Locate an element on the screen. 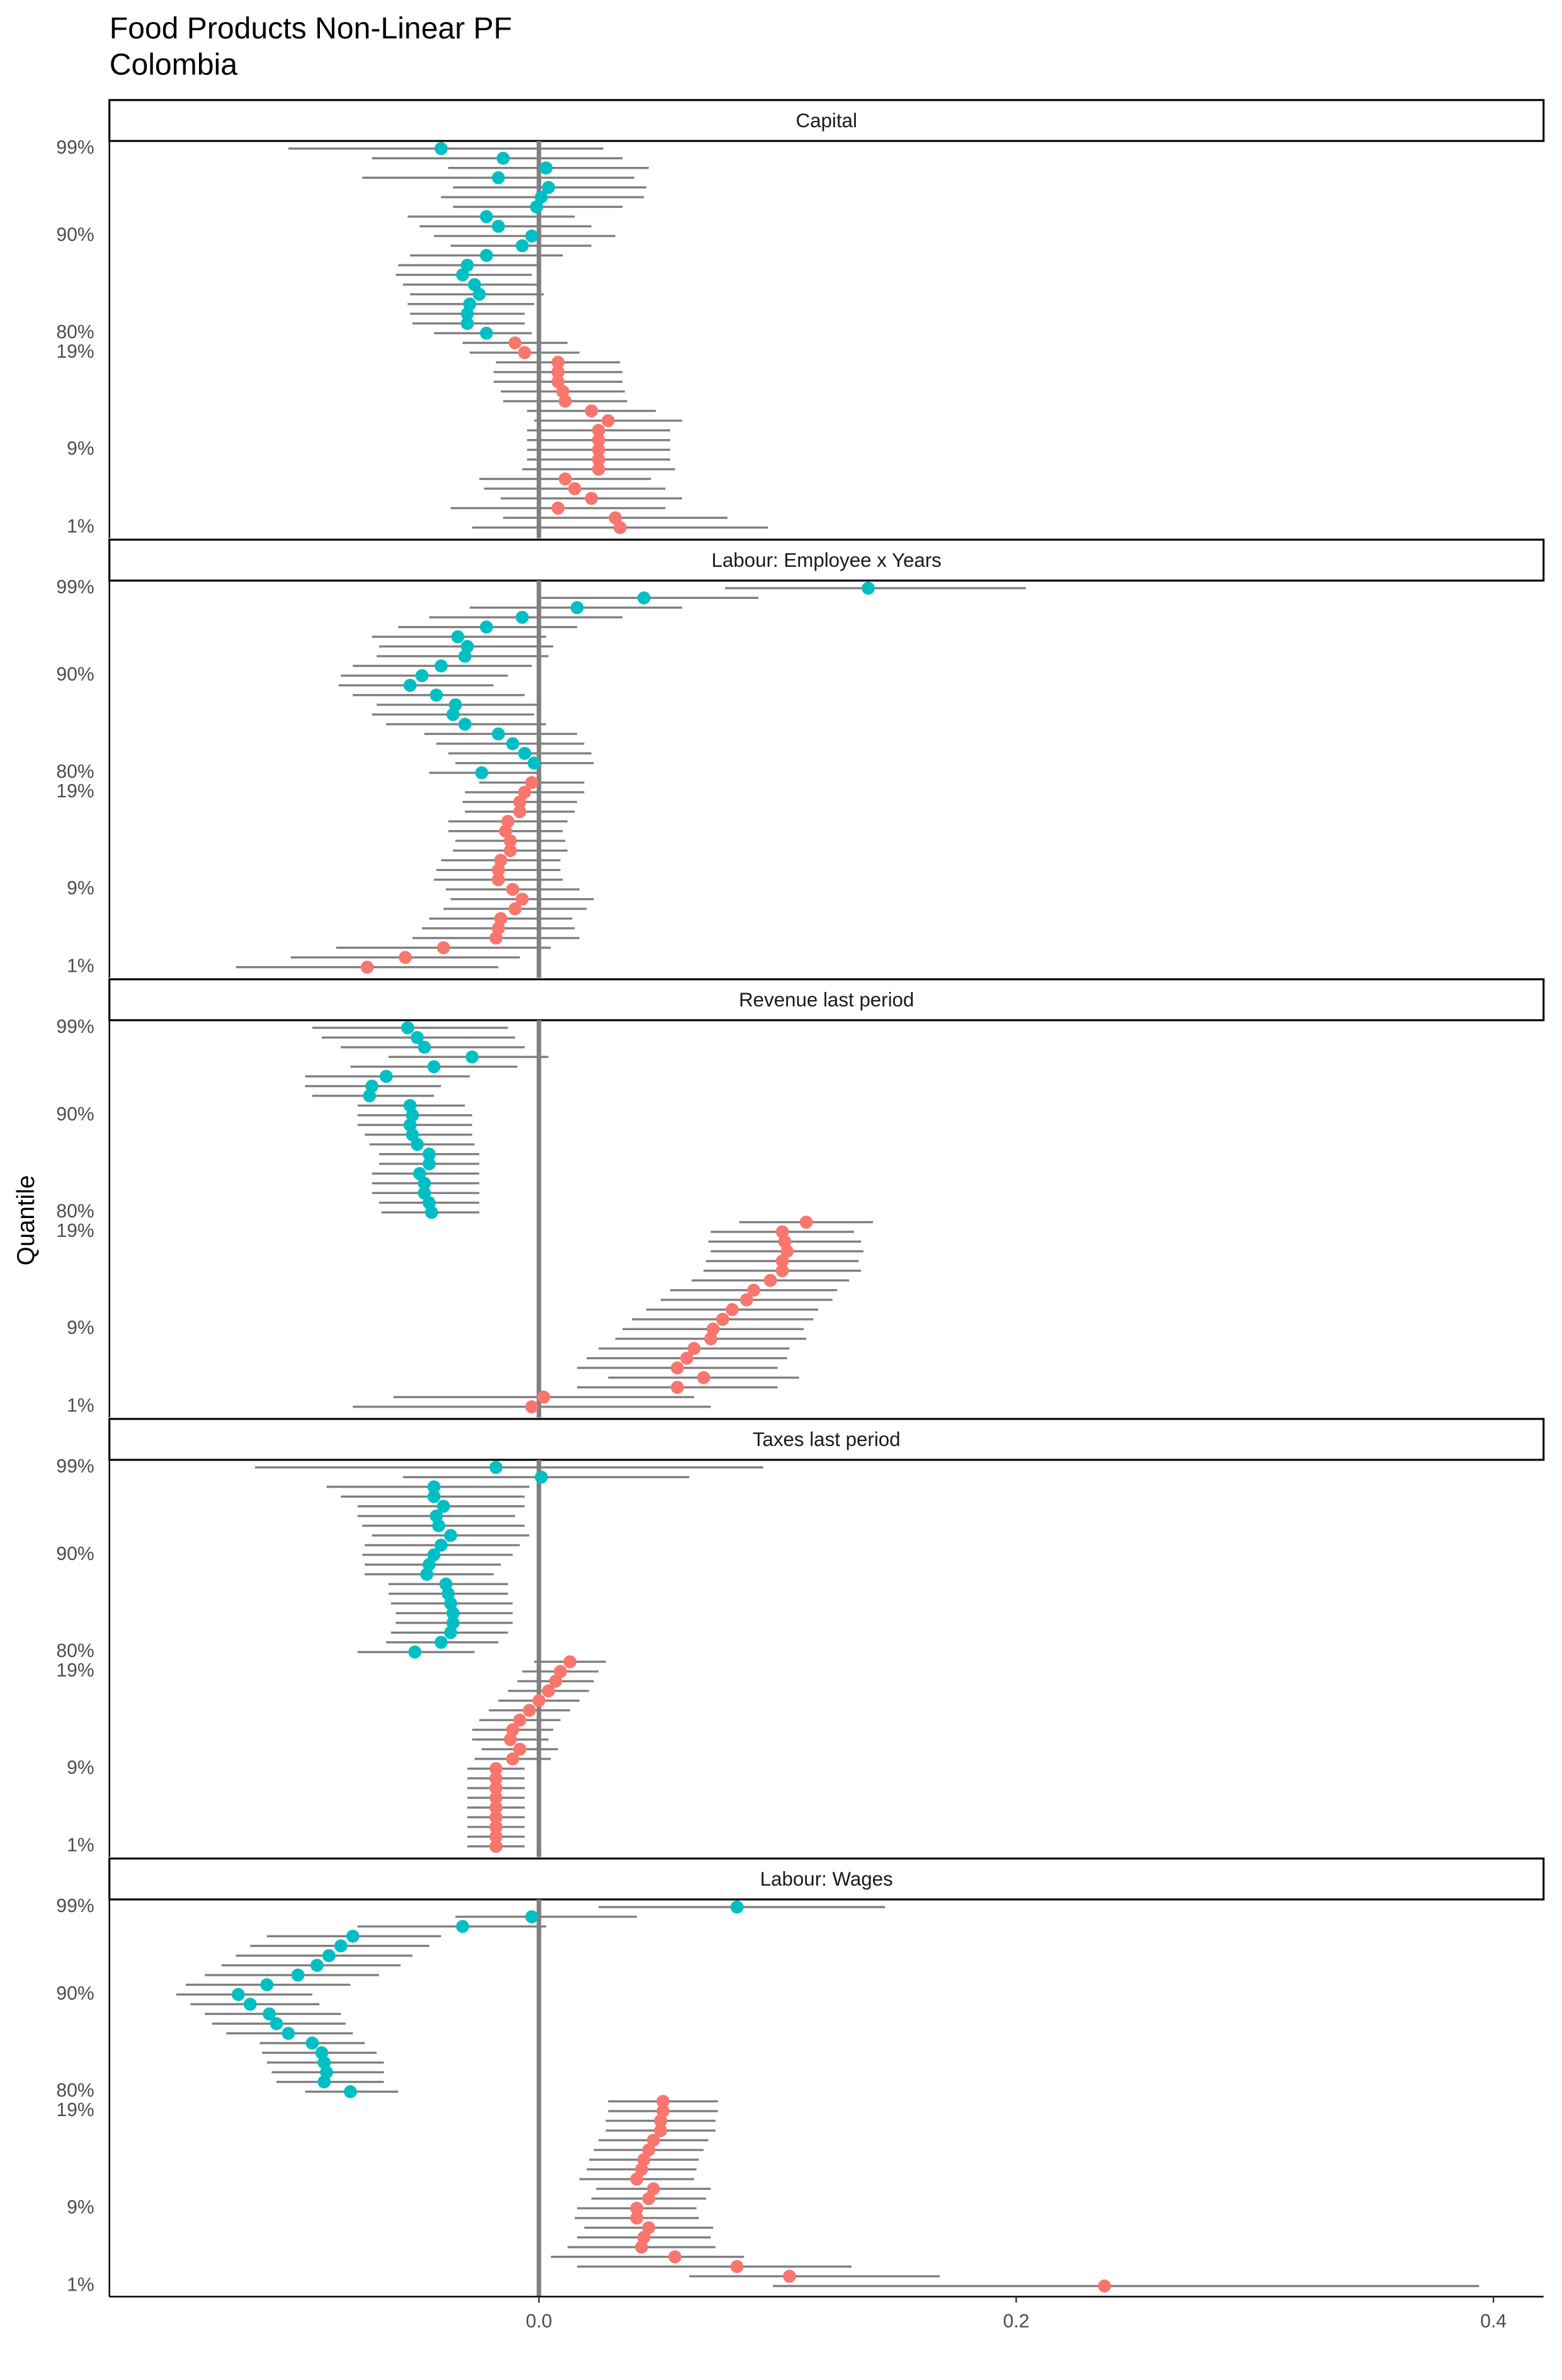  y-axis-title: Quantile is located at coordinates (26, 1220).